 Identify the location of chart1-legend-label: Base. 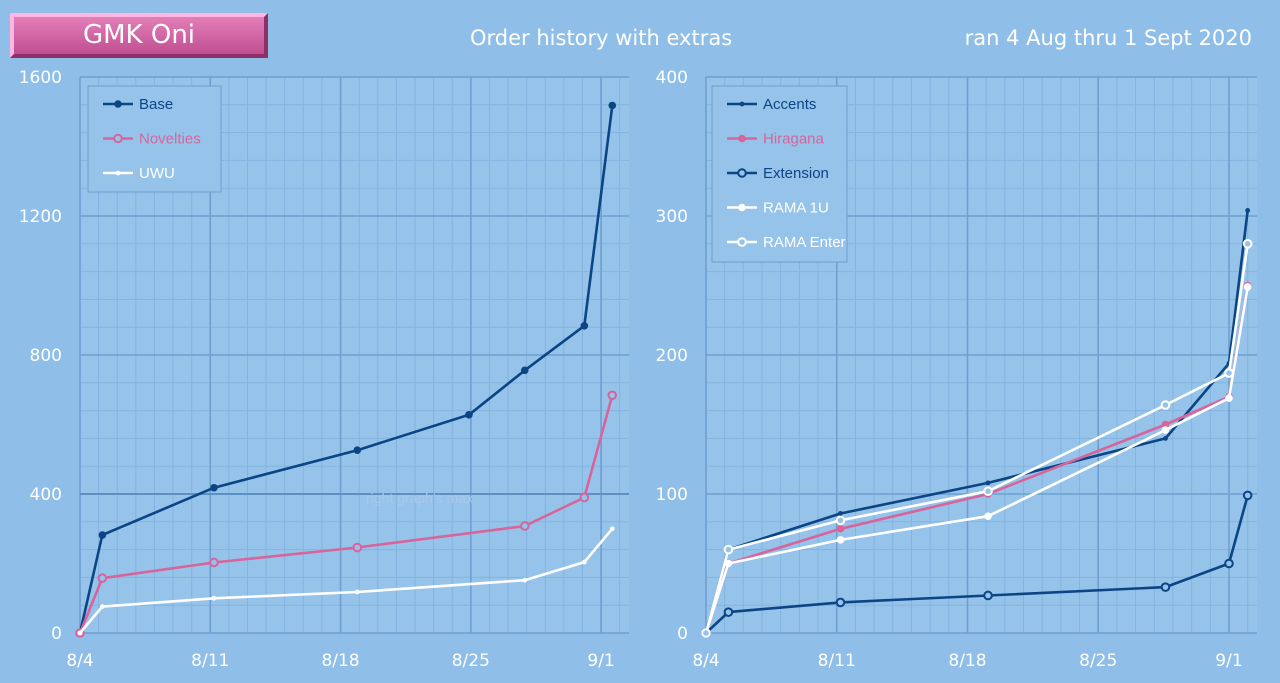
(156, 104).